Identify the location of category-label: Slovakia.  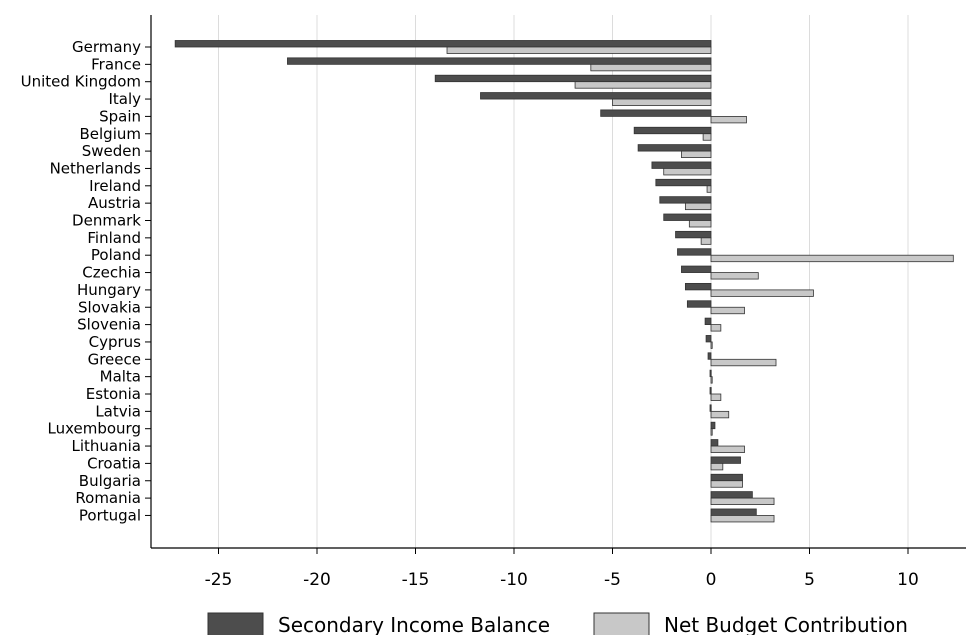
(109, 307).